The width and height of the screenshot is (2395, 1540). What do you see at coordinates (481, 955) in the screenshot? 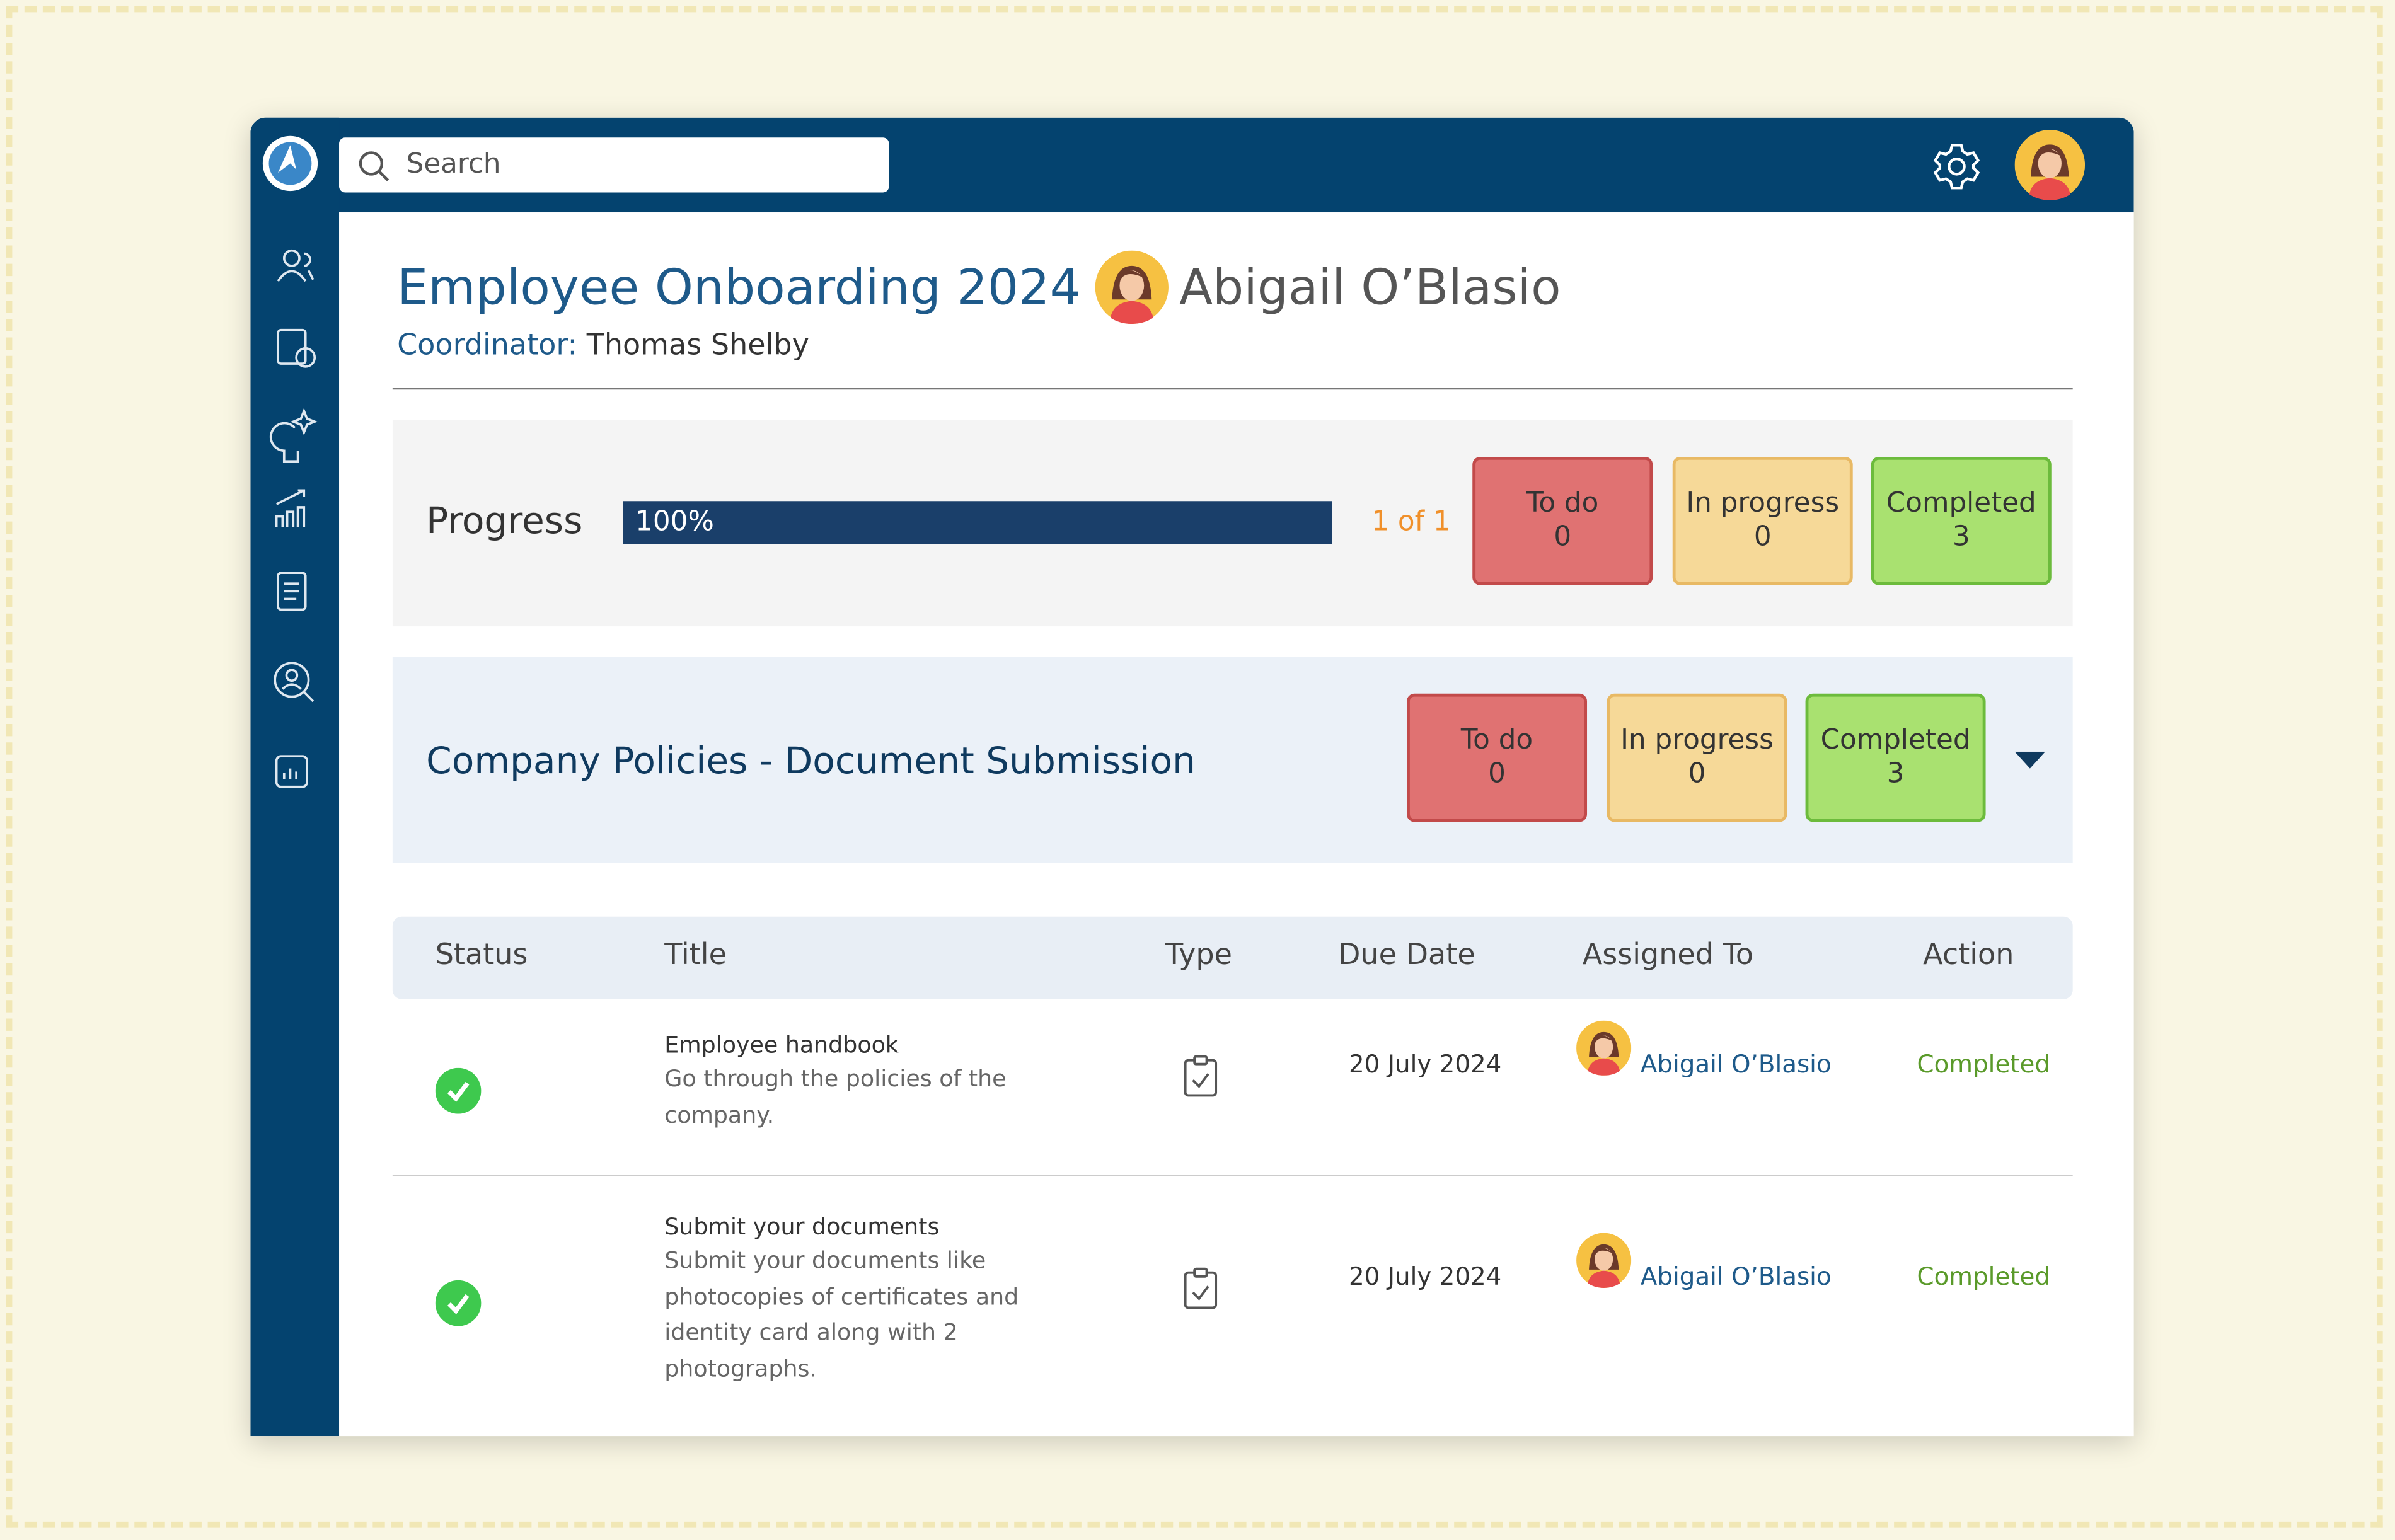
I see `column-header: Status` at bounding box center [481, 955].